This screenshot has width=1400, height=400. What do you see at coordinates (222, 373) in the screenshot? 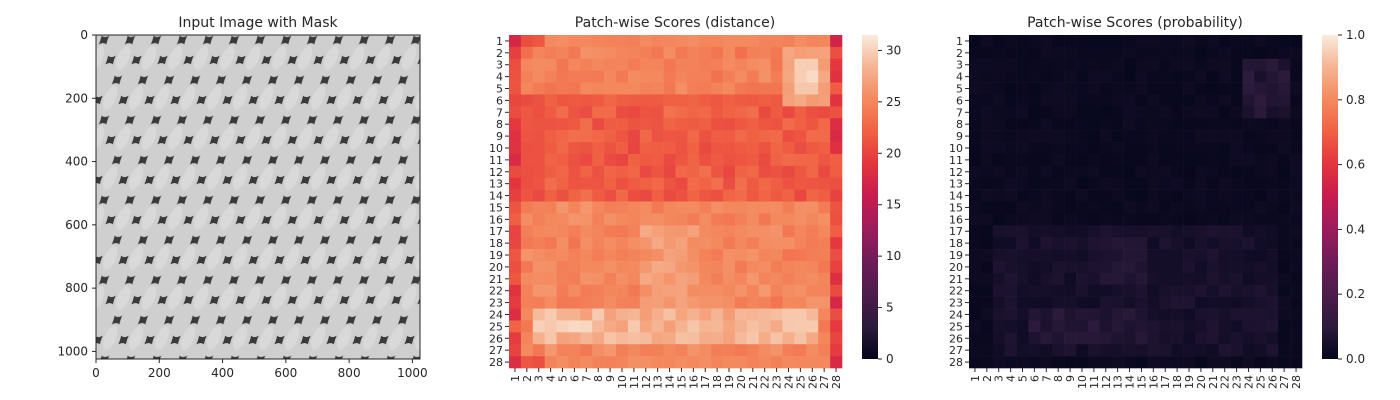
I see `image-x-tick-label: 400` at bounding box center [222, 373].